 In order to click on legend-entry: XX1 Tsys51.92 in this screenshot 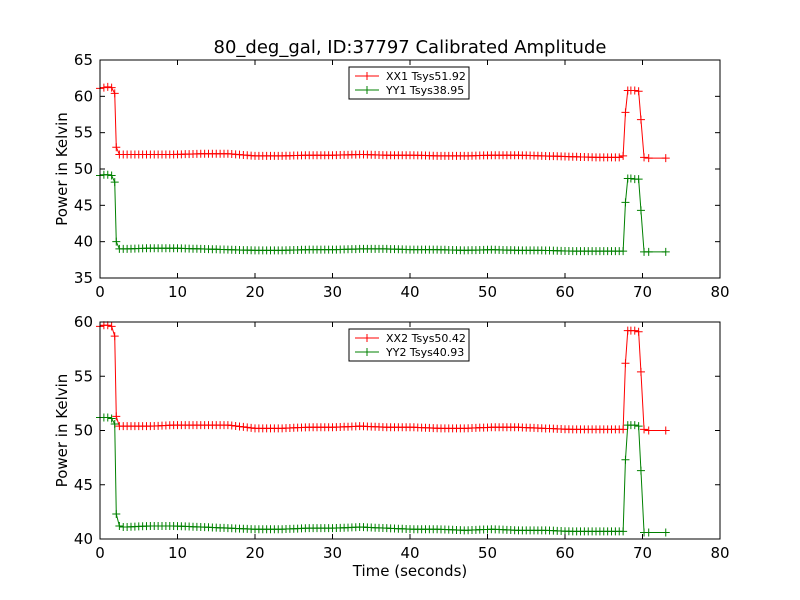, I will do `click(426, 76)`.